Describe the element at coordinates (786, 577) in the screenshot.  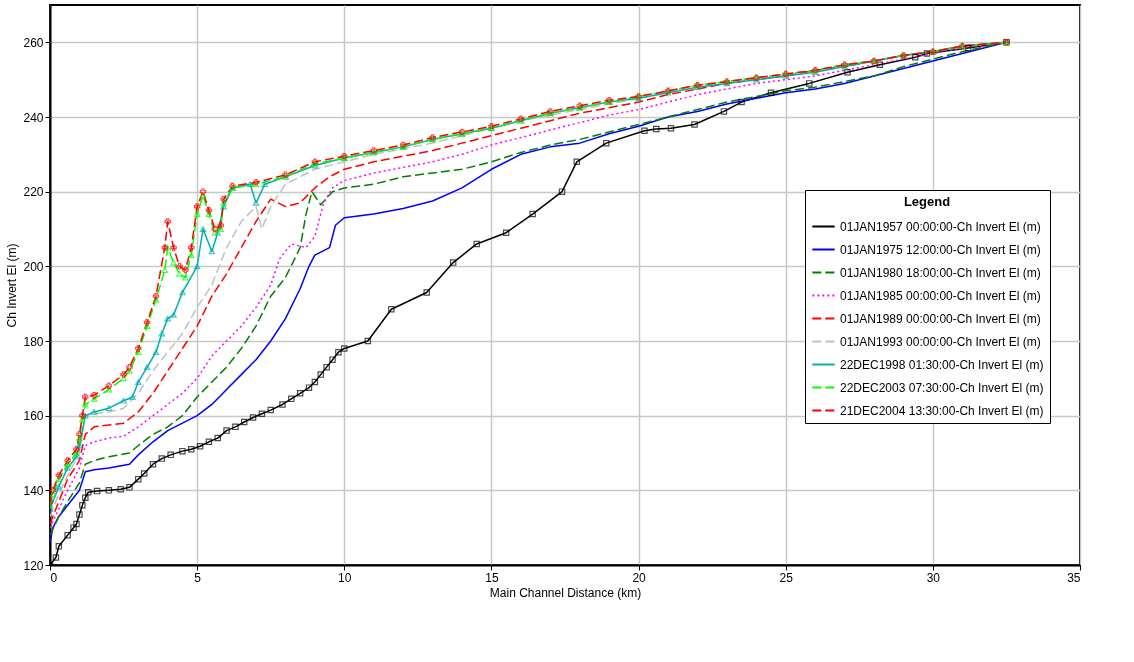
I see `x-tick-label: 25` at that location.